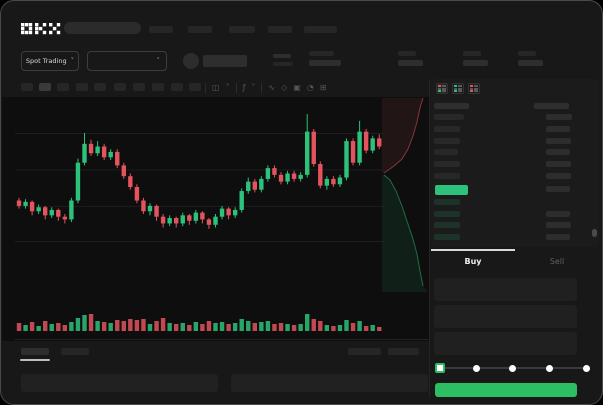  Describe the element at coordinates (45, 87) in the screenshot. I see `interval-button-active` at that location.